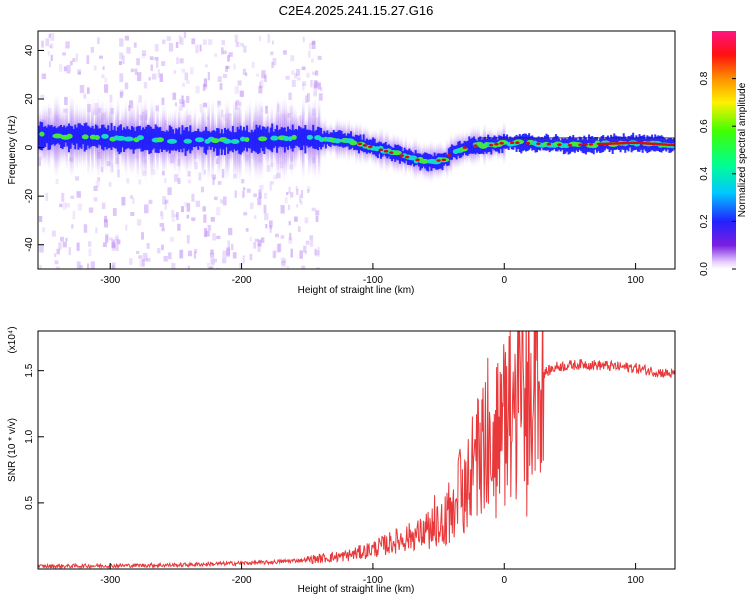  I want to click on colorbar-tick-label: 0.4, so click(704, 173).